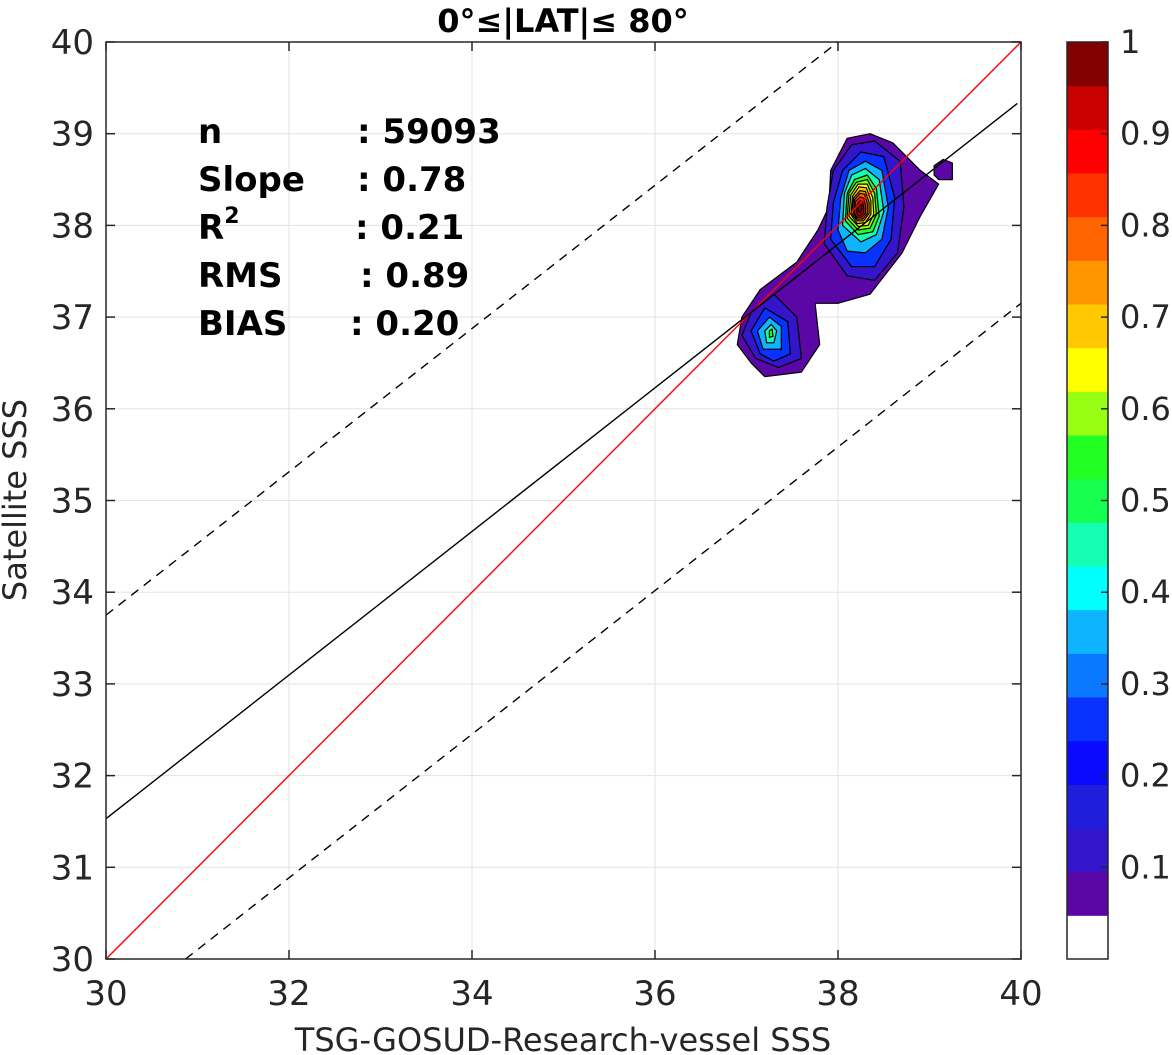 The width and height of the screenshot is (1172, 1055). What do you see at coordinates (288, 994) in the screenshot?
I see `x-tick-label: 32` at bounding box center [288, 994].